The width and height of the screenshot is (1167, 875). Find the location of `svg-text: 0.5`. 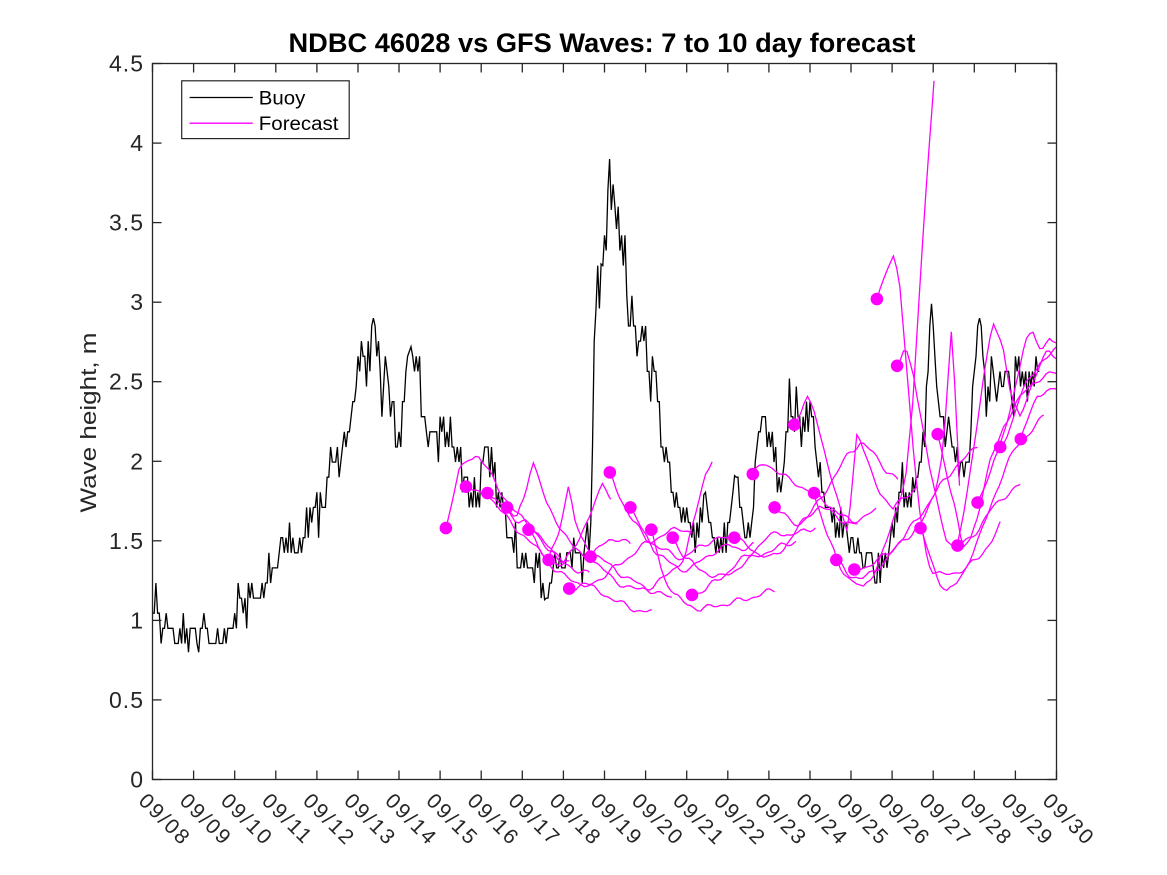

svg-text: 0.5 is located at coordinates (126, 700).